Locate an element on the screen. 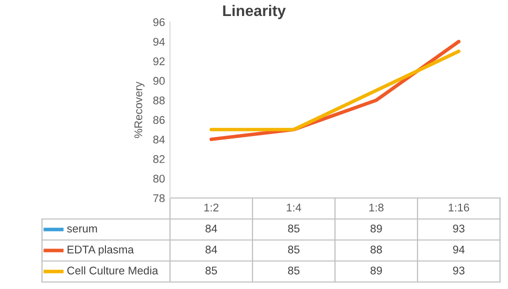 The image size is (508, 289). y-tick-label: 80 is located at coordinates (159, 178).